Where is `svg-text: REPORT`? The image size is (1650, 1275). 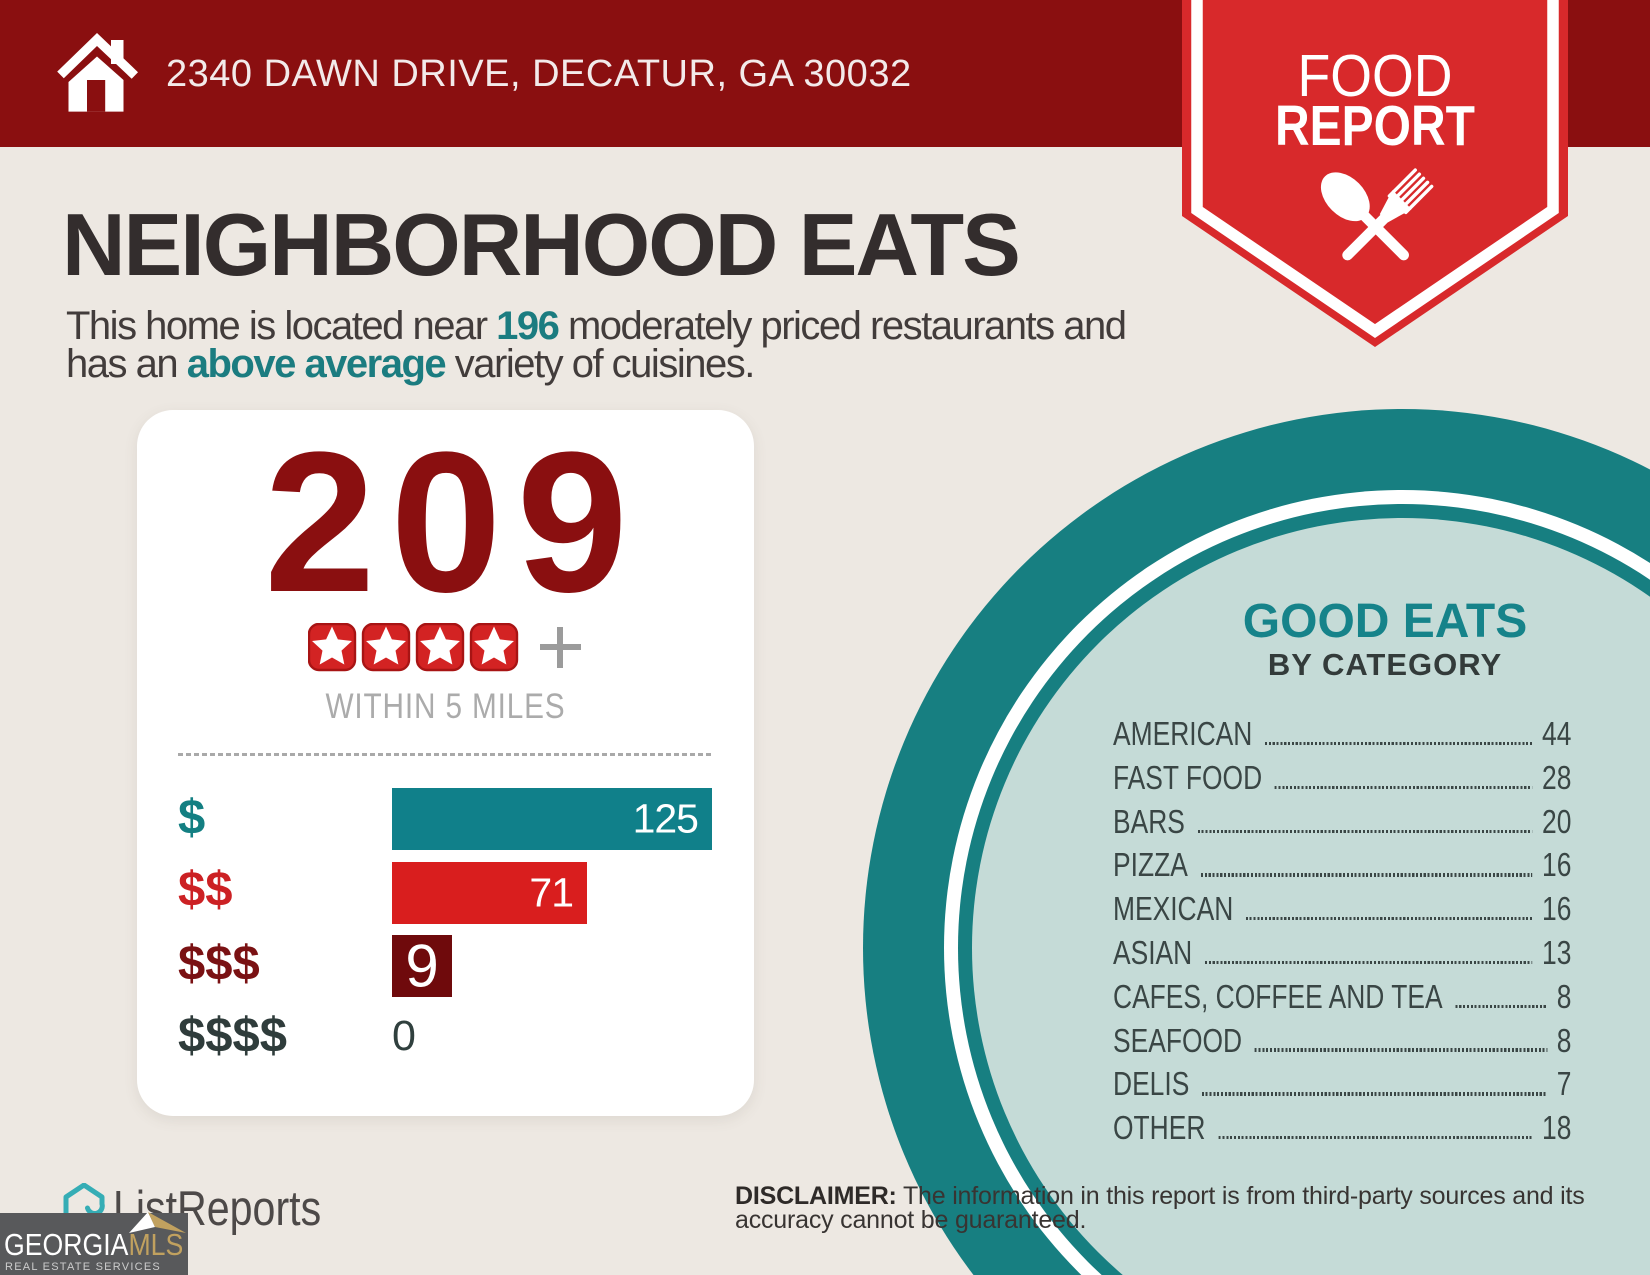
svg-text: REPORT is located at coordinates (1375, 126).